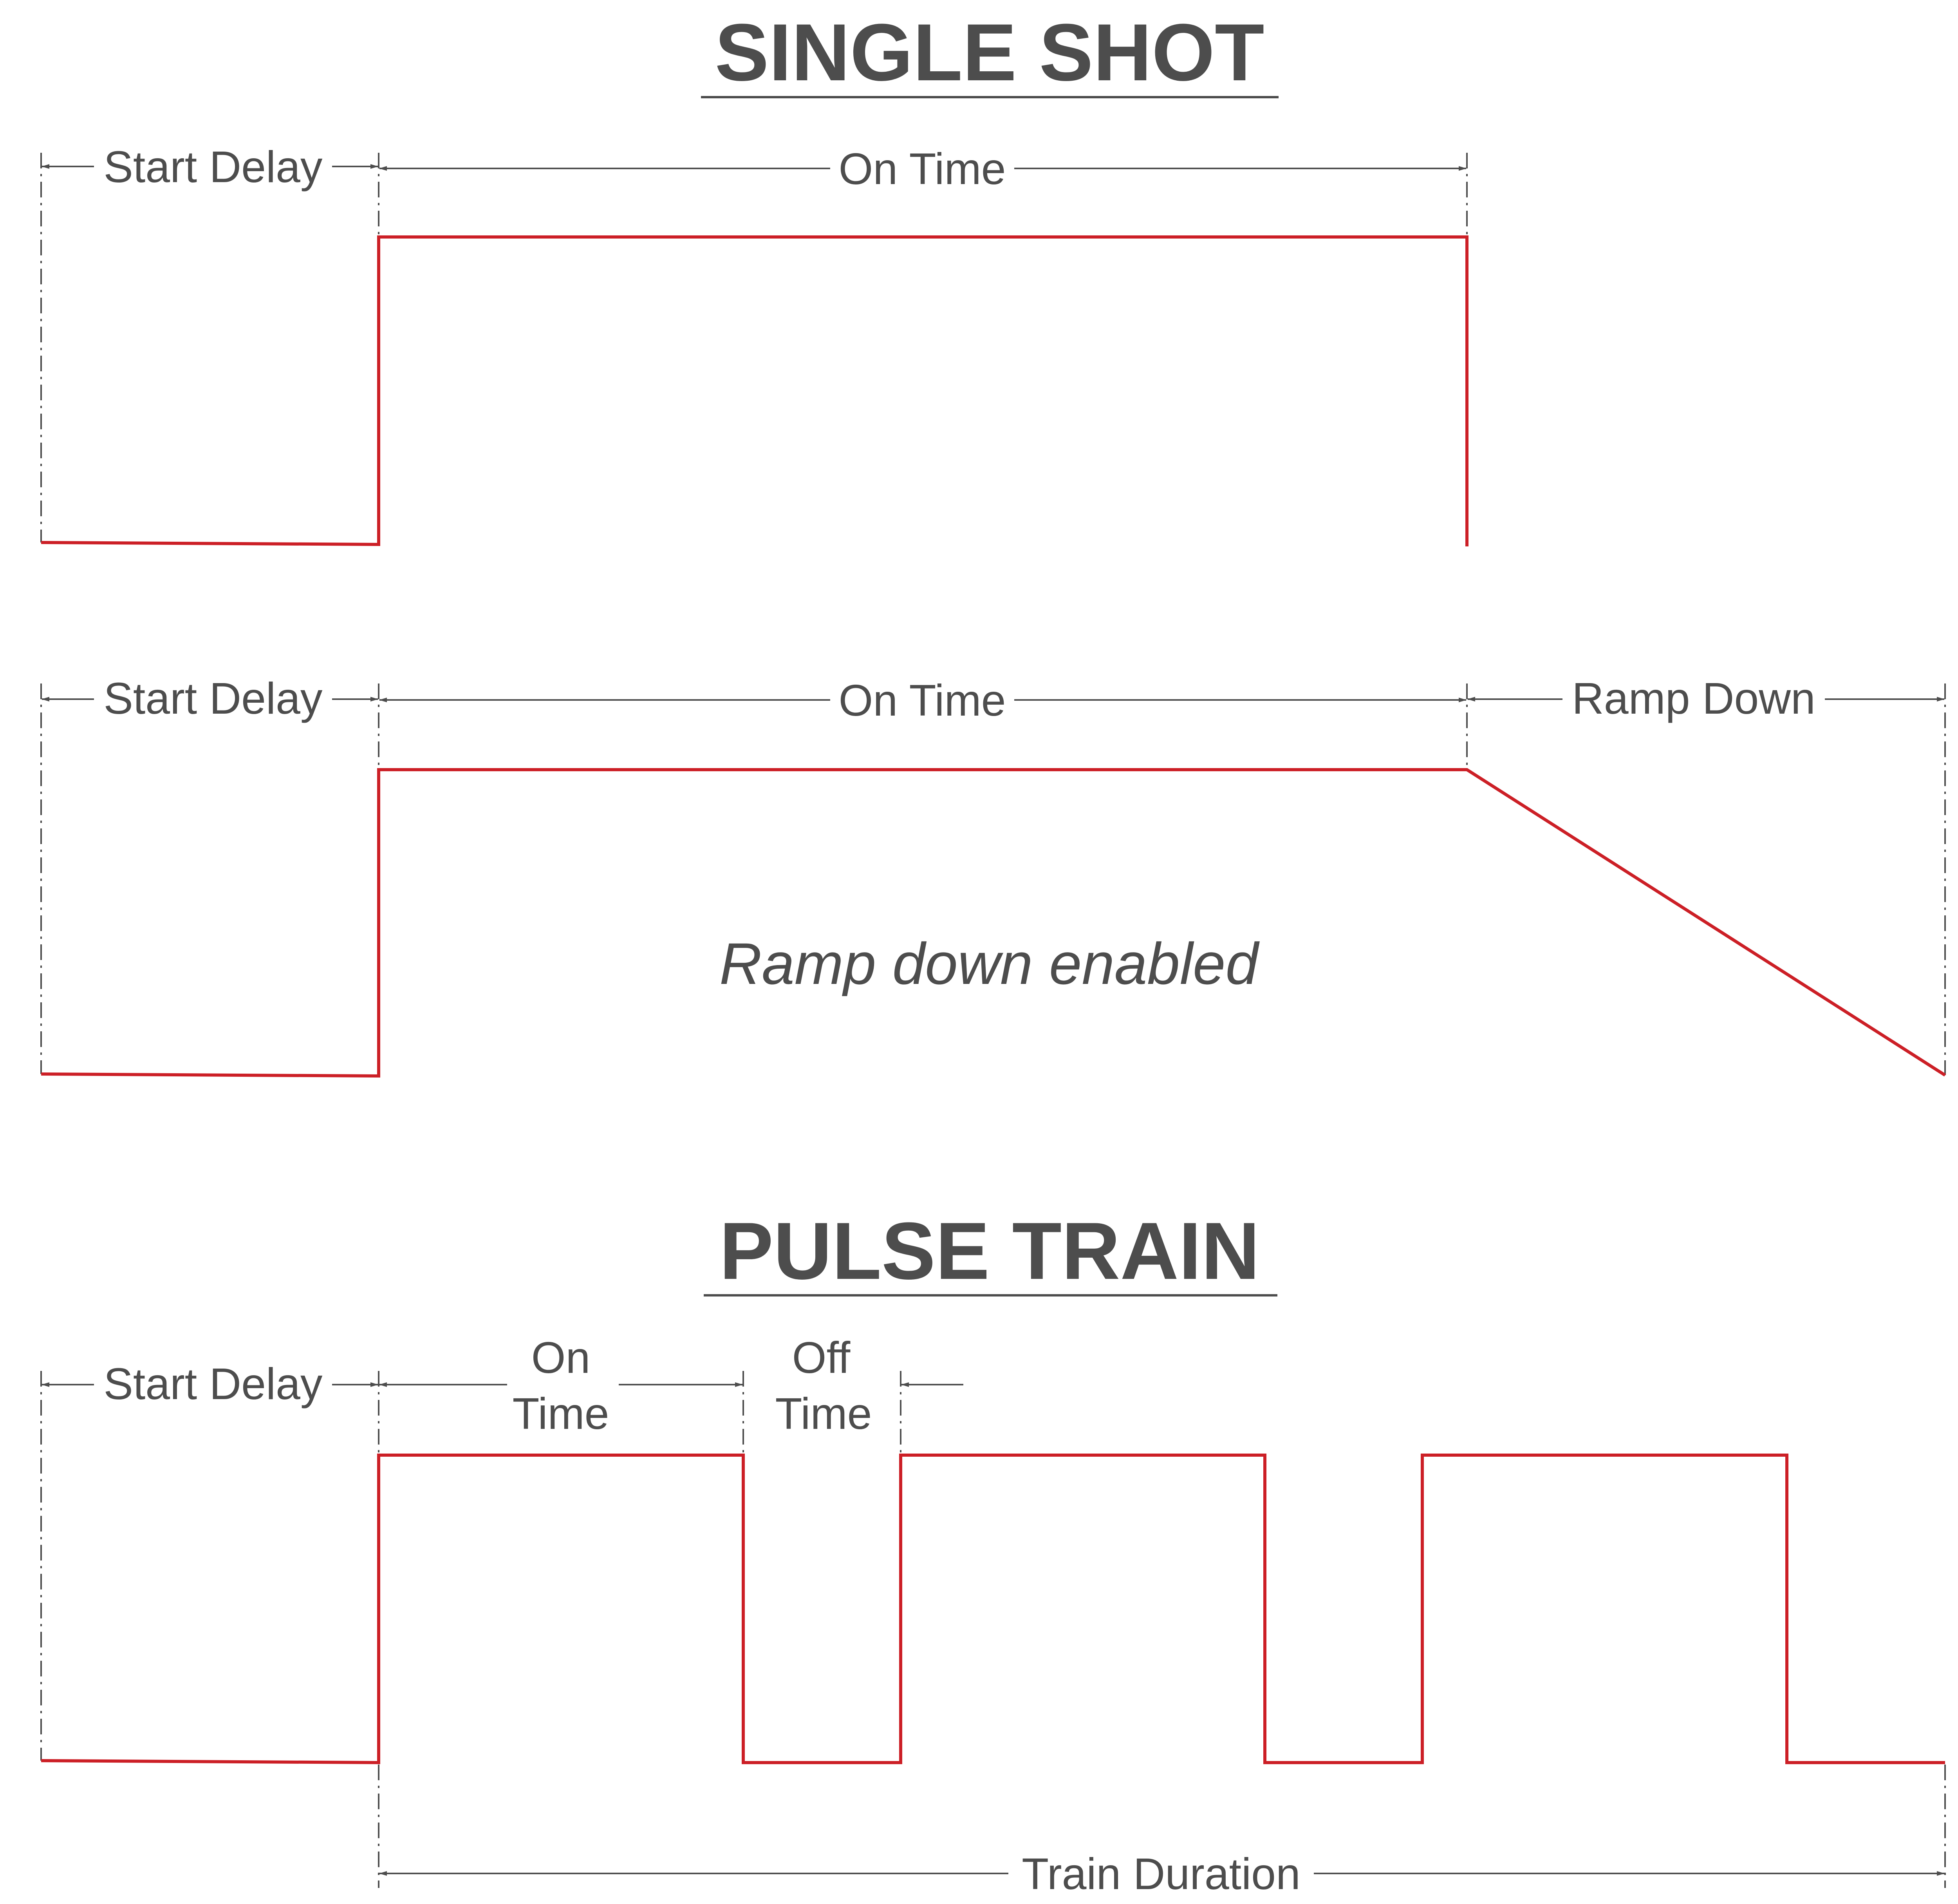 This screenshot has width=1958, height=1904. Describe the element at coordinates (989, 52) in the screenshot. I see `single-shot-title: SINGLE SHOT` at that location.